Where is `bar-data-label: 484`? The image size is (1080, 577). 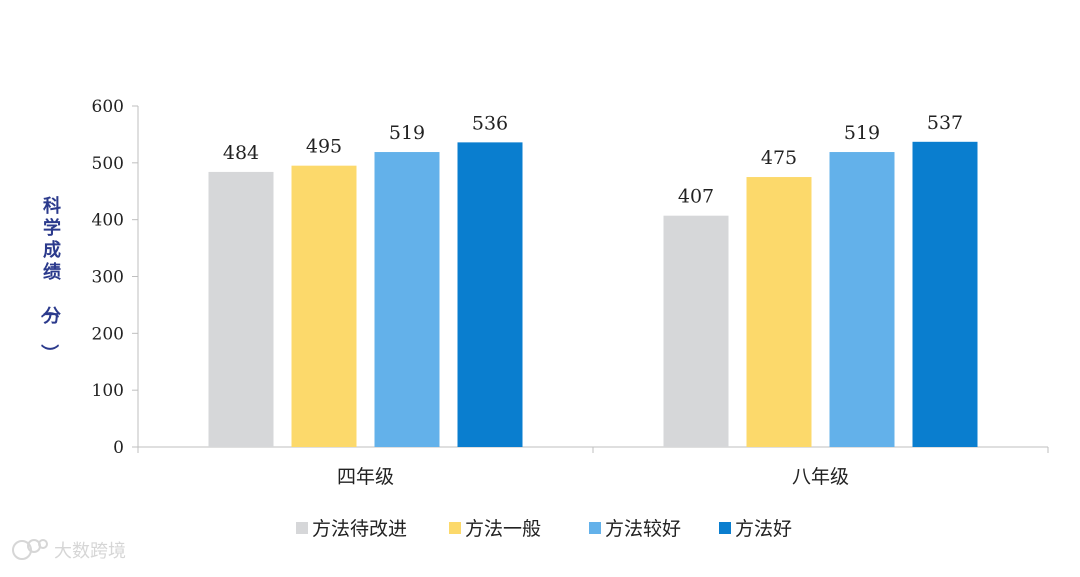 bar-data-label: 484 is located at coordinates (241, 153).